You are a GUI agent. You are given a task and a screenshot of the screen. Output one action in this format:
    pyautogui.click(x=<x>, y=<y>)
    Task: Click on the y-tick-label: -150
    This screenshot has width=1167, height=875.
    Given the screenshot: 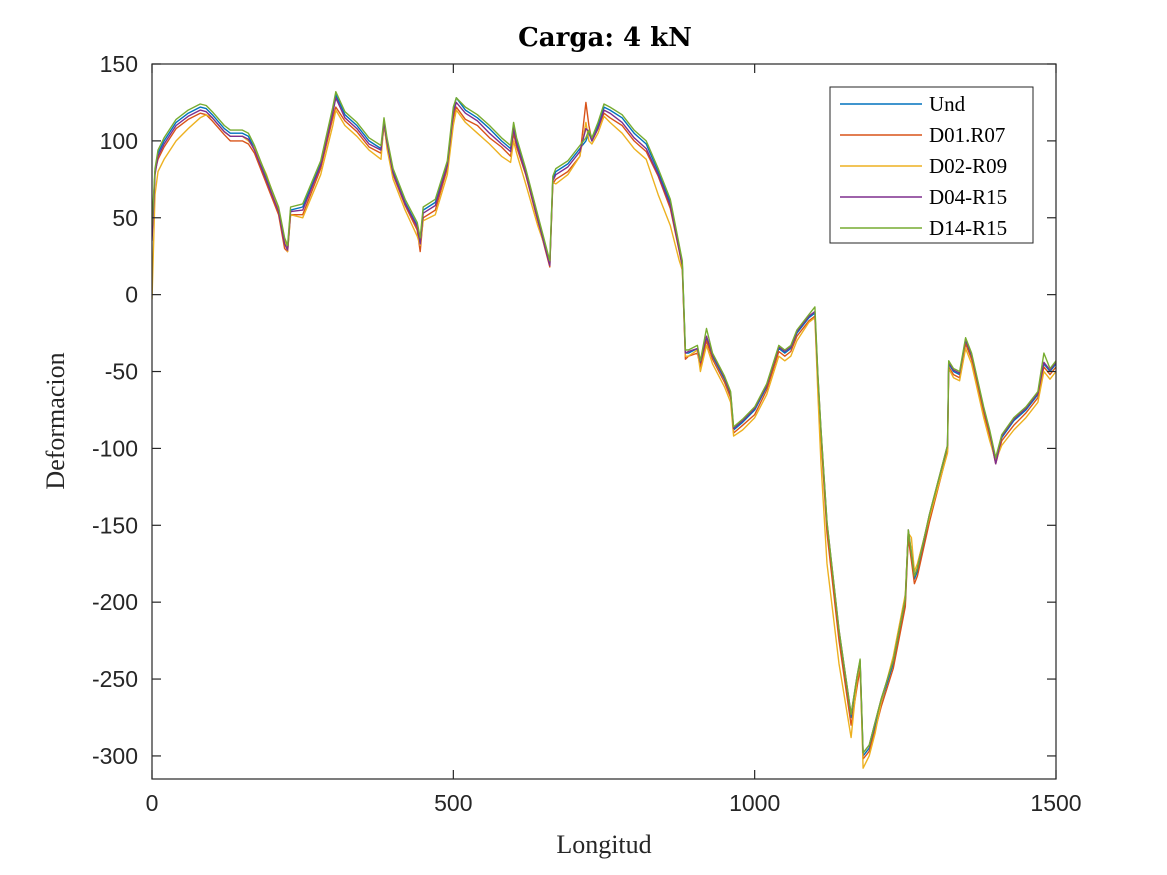 What is the action you would take?
    pyautogui.click(x=115, y=525)
    